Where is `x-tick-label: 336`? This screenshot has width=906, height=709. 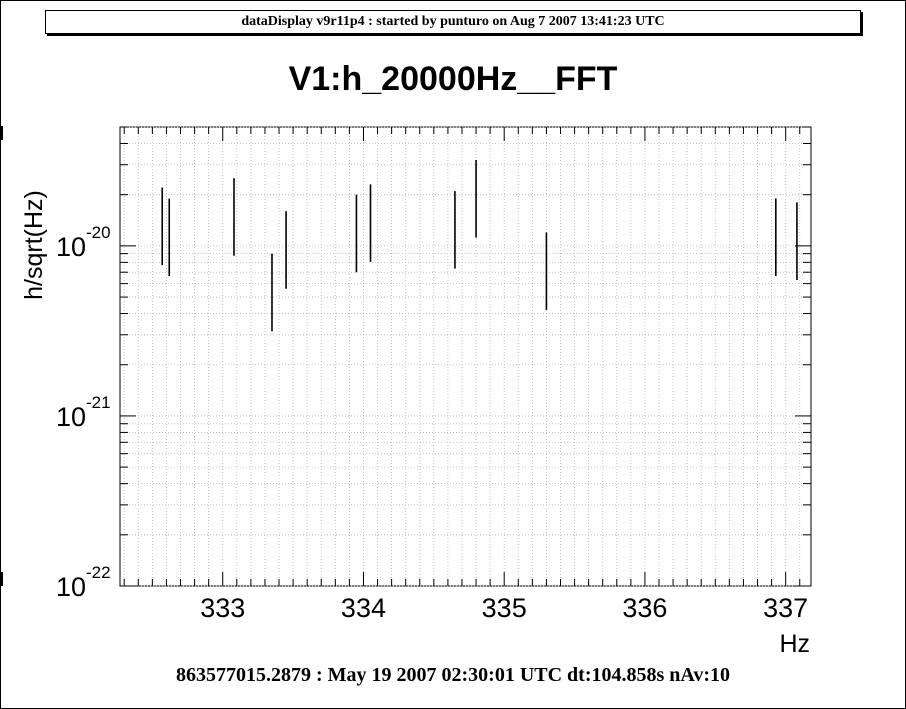 x-tick-label: 336 is located at coordinates (644, 608).